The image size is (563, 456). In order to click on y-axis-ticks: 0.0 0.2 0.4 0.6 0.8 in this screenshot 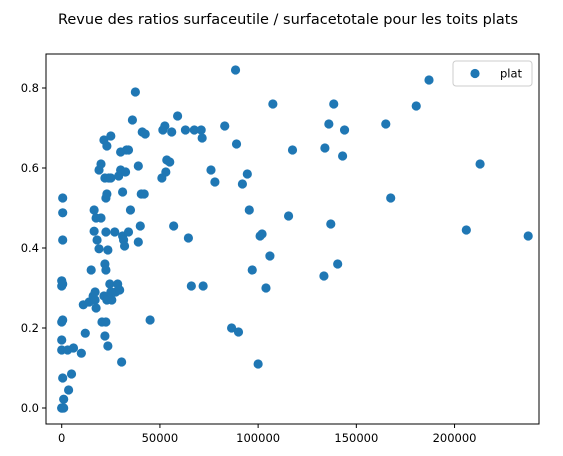, I will do `click(33, 248)`.